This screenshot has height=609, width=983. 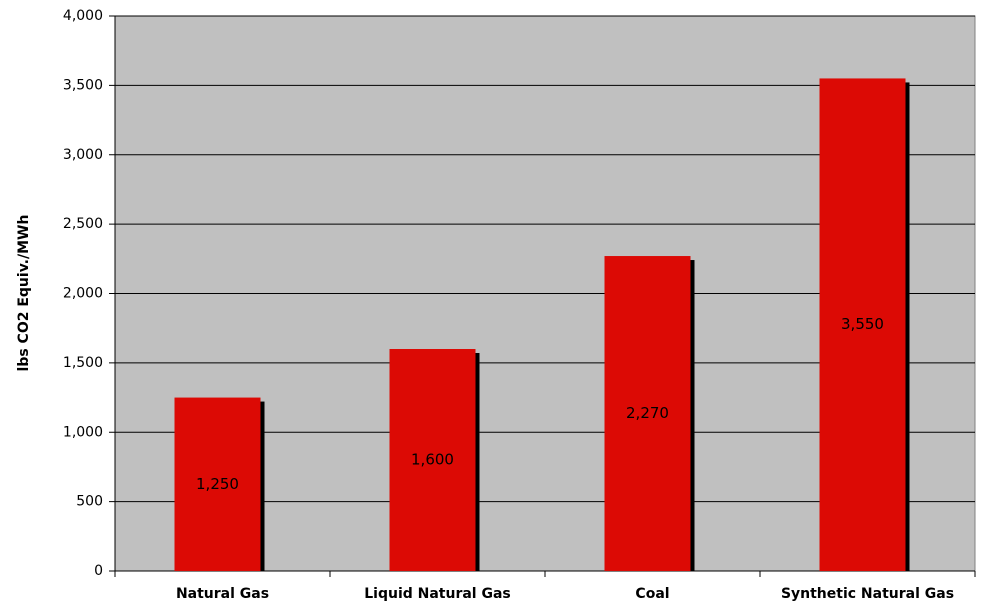 I want to click on y-tick-label: 1,000, so click(x=83, y=432).